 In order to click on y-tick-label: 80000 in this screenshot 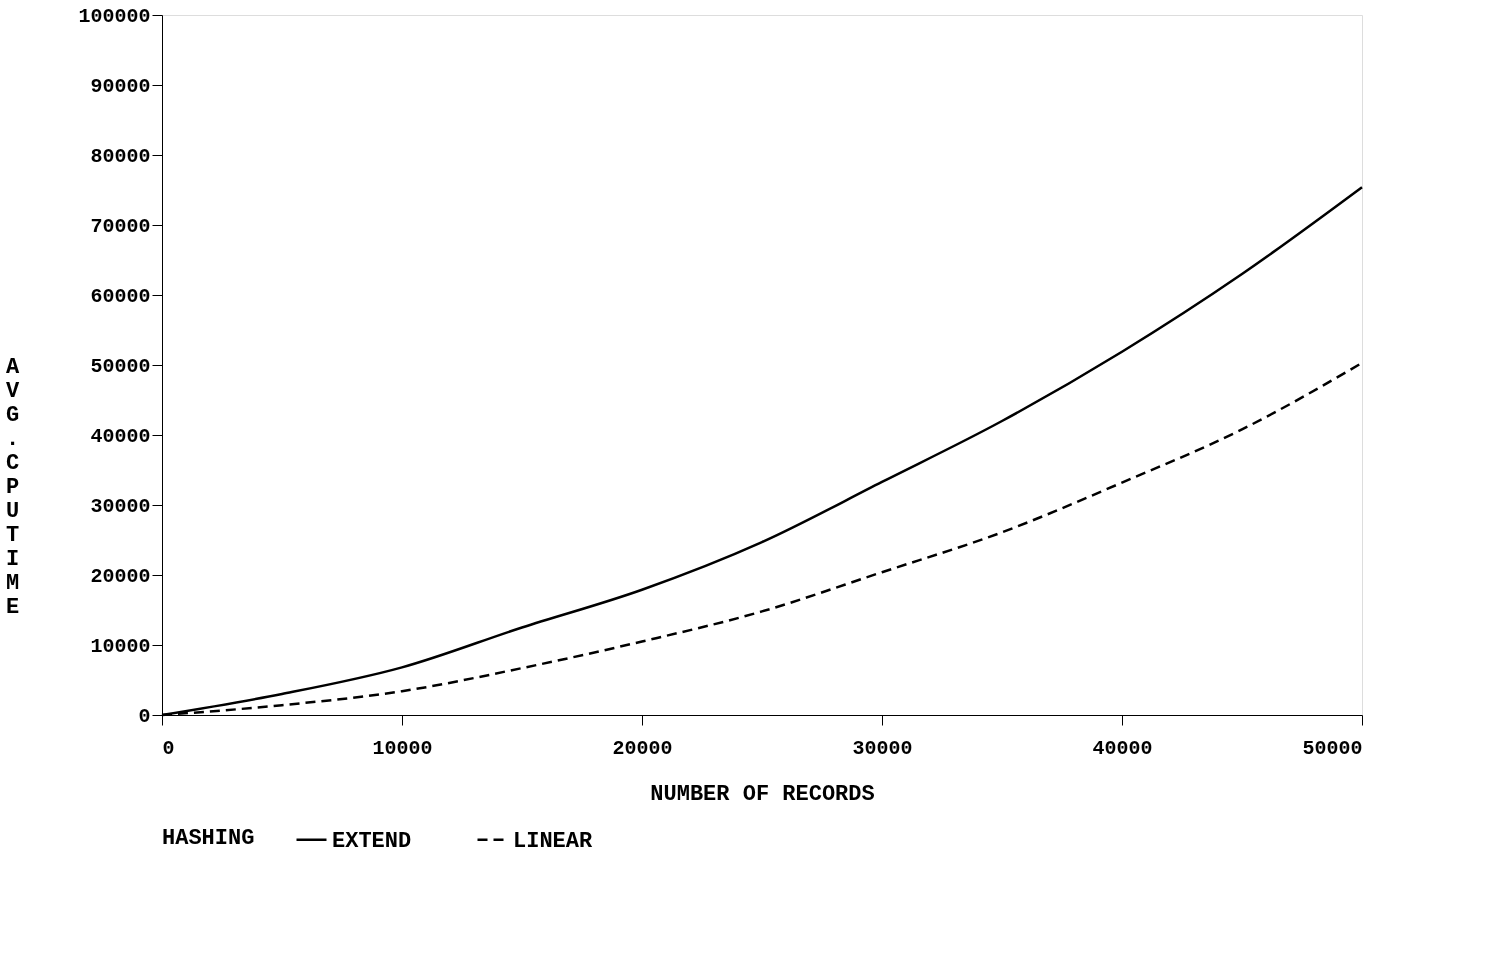, I will do `click(120, 156)`.